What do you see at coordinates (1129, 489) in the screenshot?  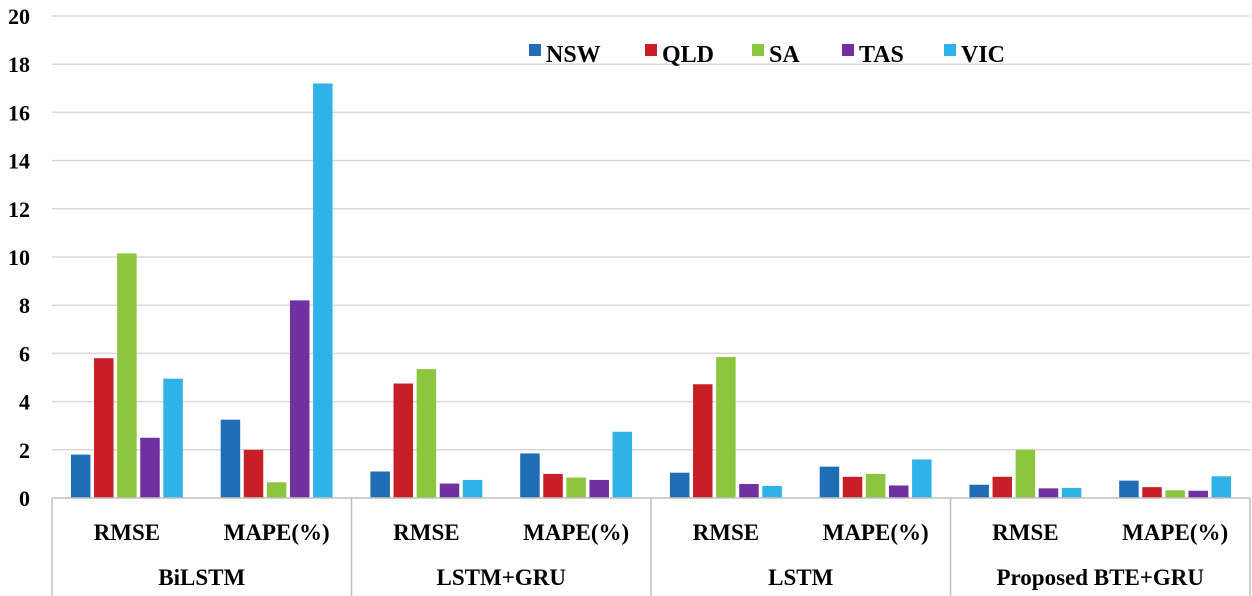 I see `bar-nsw-proposed-bte-gru-mape` at bounding box center [1129, 489].